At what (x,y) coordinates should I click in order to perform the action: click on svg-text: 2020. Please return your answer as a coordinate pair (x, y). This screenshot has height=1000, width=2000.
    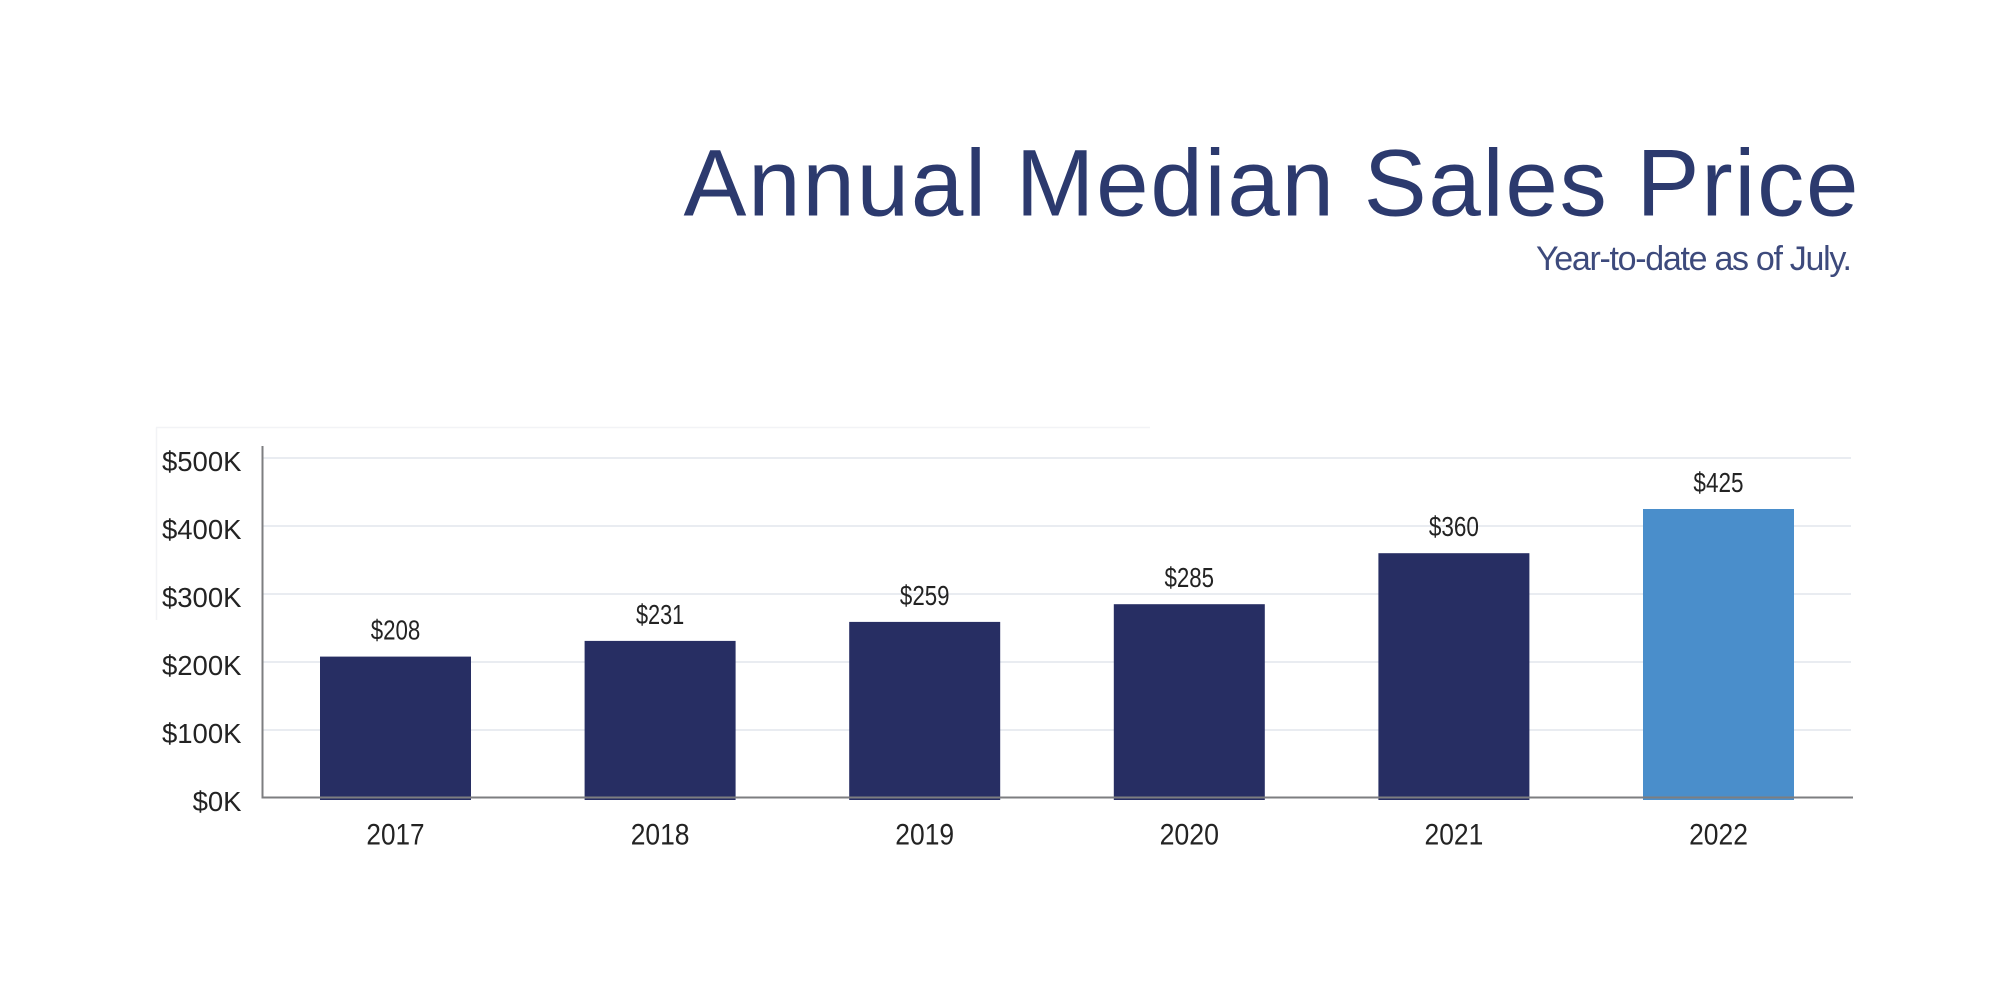
    Looking at the image, I should click on (1189, 834).